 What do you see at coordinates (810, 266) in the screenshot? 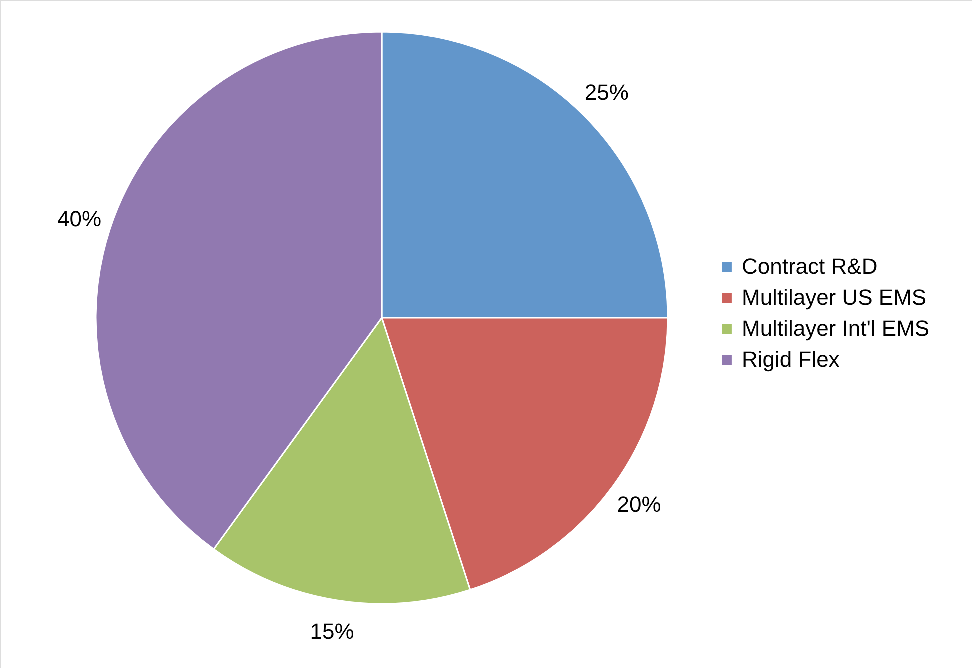
I see `legend-label: Contract R&D` at bounding box center [810, 266].